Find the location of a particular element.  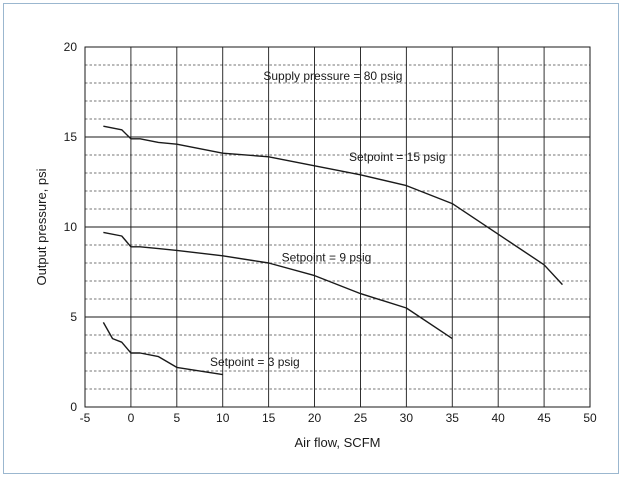

y-axis-title: Output pressure, psi is located at coordinates (41, 226).